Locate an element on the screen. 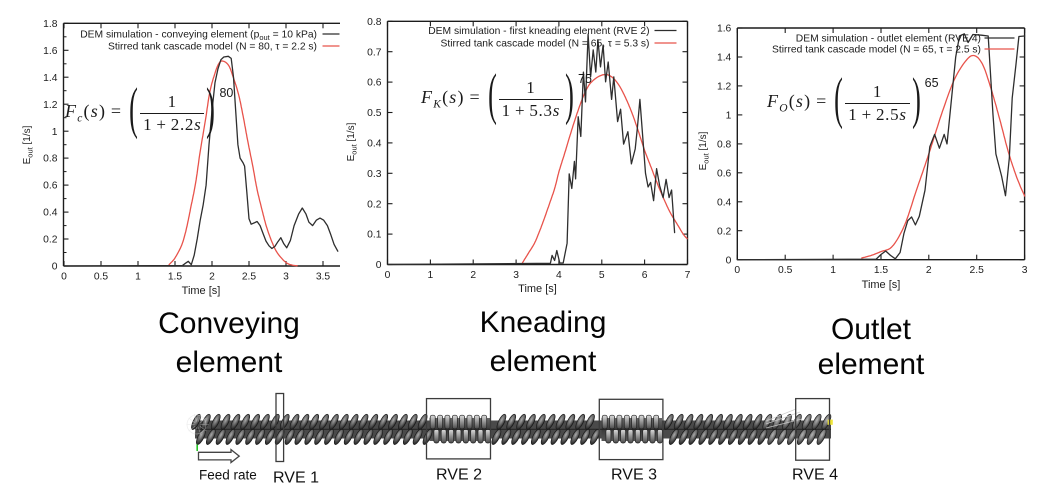 The height and width of the screenshot is (484, 1063). svg-text: 6 is located at coordinates (645, 275).